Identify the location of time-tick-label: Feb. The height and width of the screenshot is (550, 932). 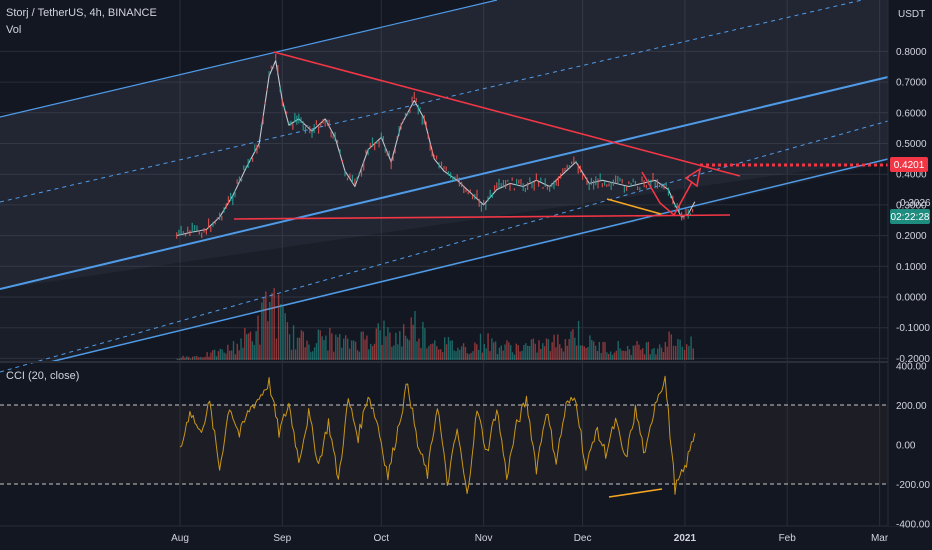
(788, 538).